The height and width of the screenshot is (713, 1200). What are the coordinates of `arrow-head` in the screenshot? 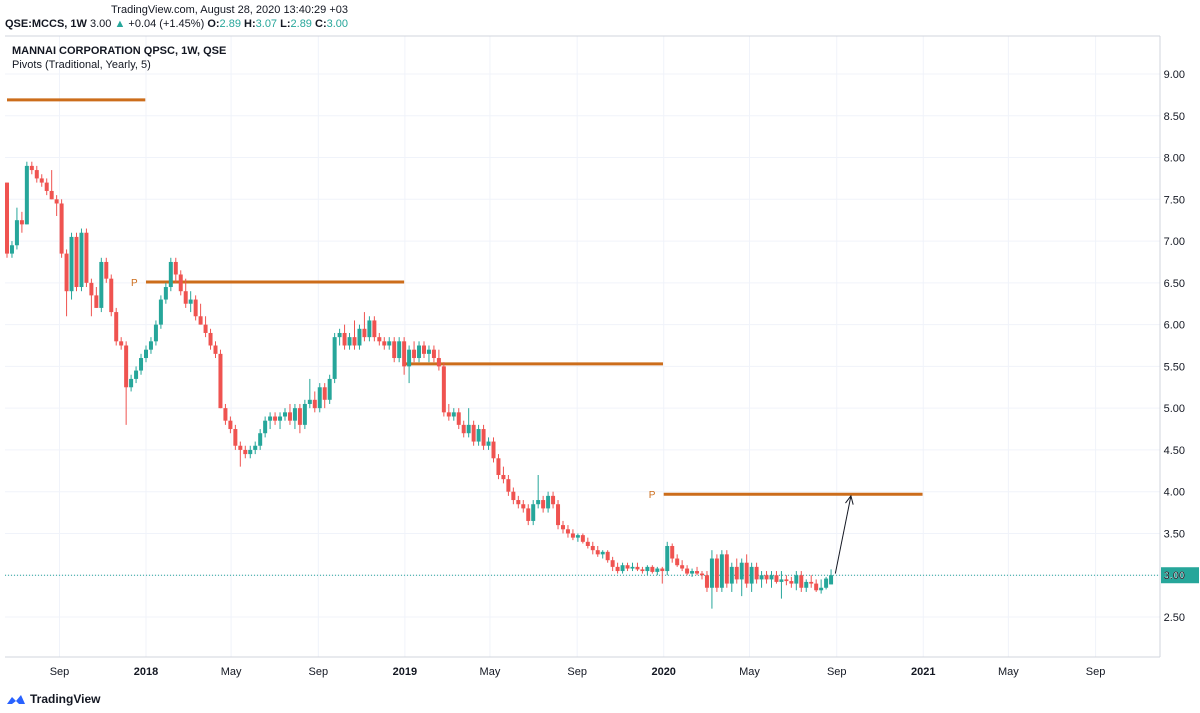 It's located at (849, 499).